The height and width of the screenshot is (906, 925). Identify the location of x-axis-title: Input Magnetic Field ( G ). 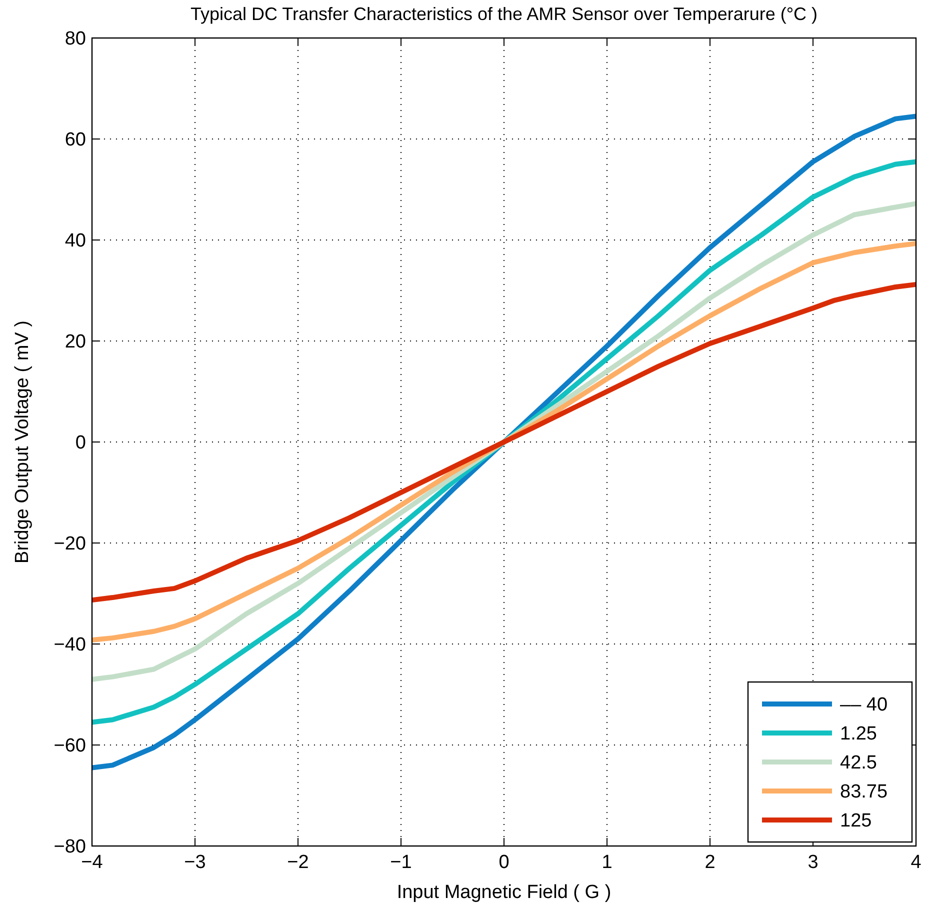
(504, 892).